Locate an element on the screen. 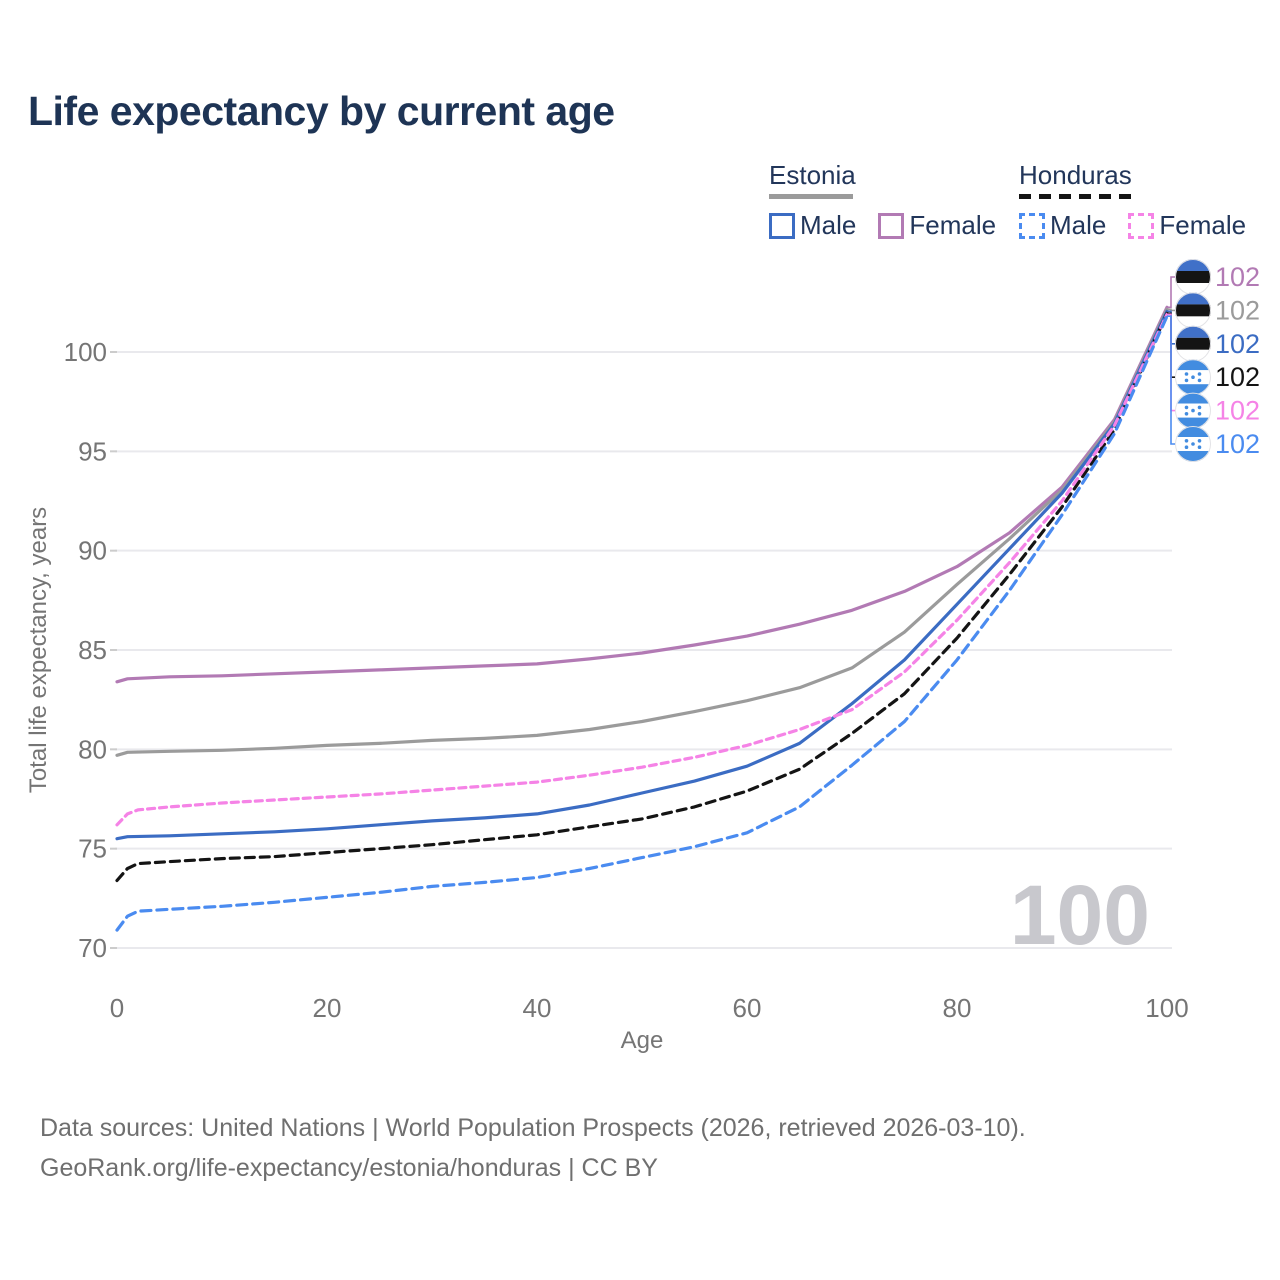  ytick-label: 70 is located at coordinates (92, 948).